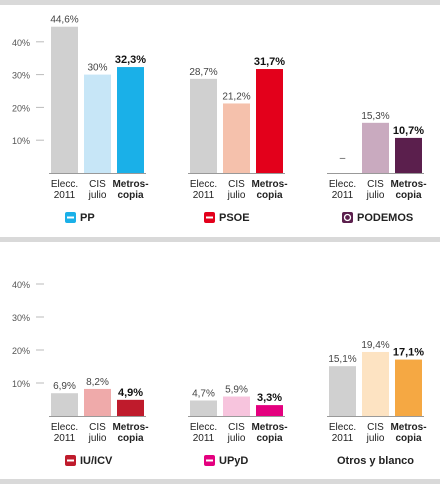 Image resolution: width=440 pixels, height=484 pixels. Describe the element at coordinates (220, 2) in the screenshot. I see `top-border` at that location.